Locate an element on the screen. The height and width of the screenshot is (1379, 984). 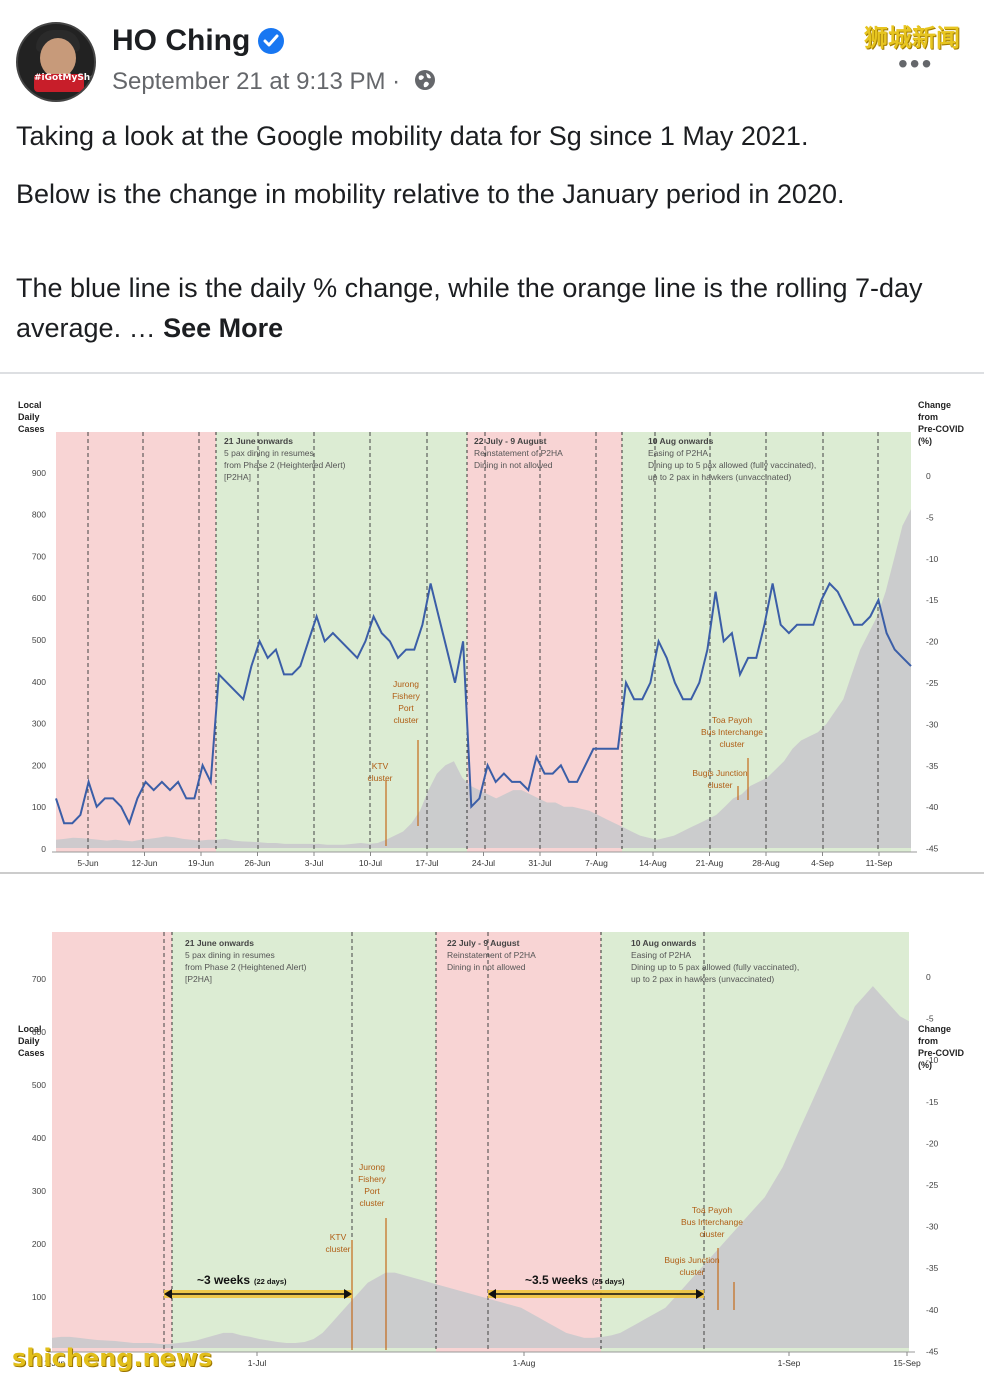
post-timestamp: September 21 at 9:13 PM is located at coordinates (249, 81).